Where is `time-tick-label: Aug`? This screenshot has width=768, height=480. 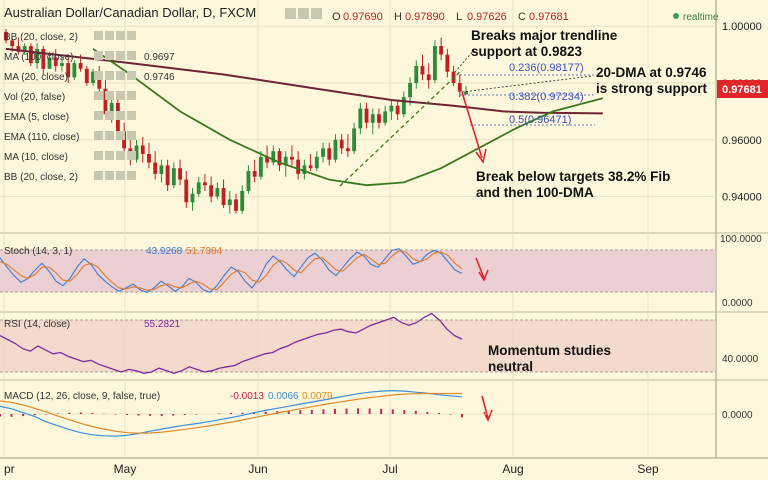
time-tick-label: Aug is located at coordinates (512, 469).